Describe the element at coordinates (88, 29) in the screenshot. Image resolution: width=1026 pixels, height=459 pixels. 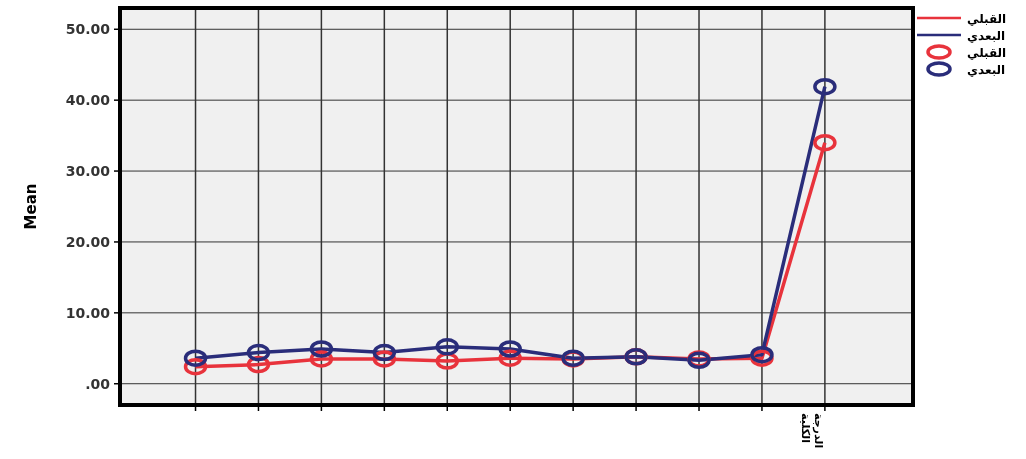
I see `y-tick-label: 50.00` at that location.